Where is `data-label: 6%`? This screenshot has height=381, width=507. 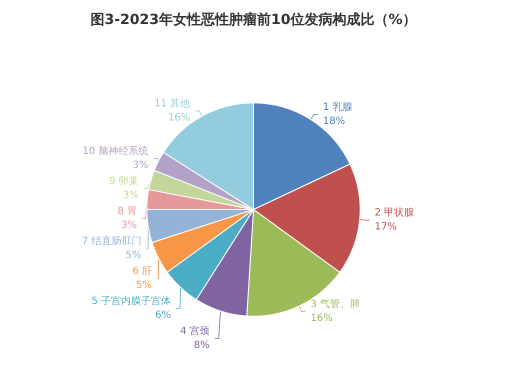 data-label: 6% is located at coordinates (163, 315).